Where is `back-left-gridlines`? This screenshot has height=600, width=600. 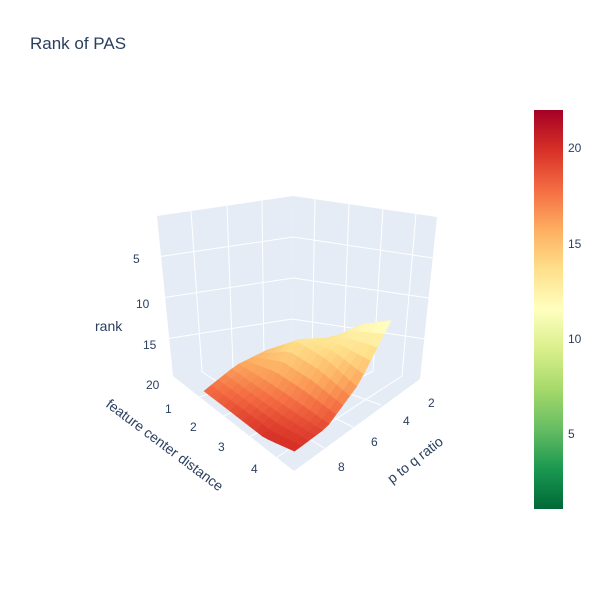 back-left-gridlines is located at coordinates (225, 286).